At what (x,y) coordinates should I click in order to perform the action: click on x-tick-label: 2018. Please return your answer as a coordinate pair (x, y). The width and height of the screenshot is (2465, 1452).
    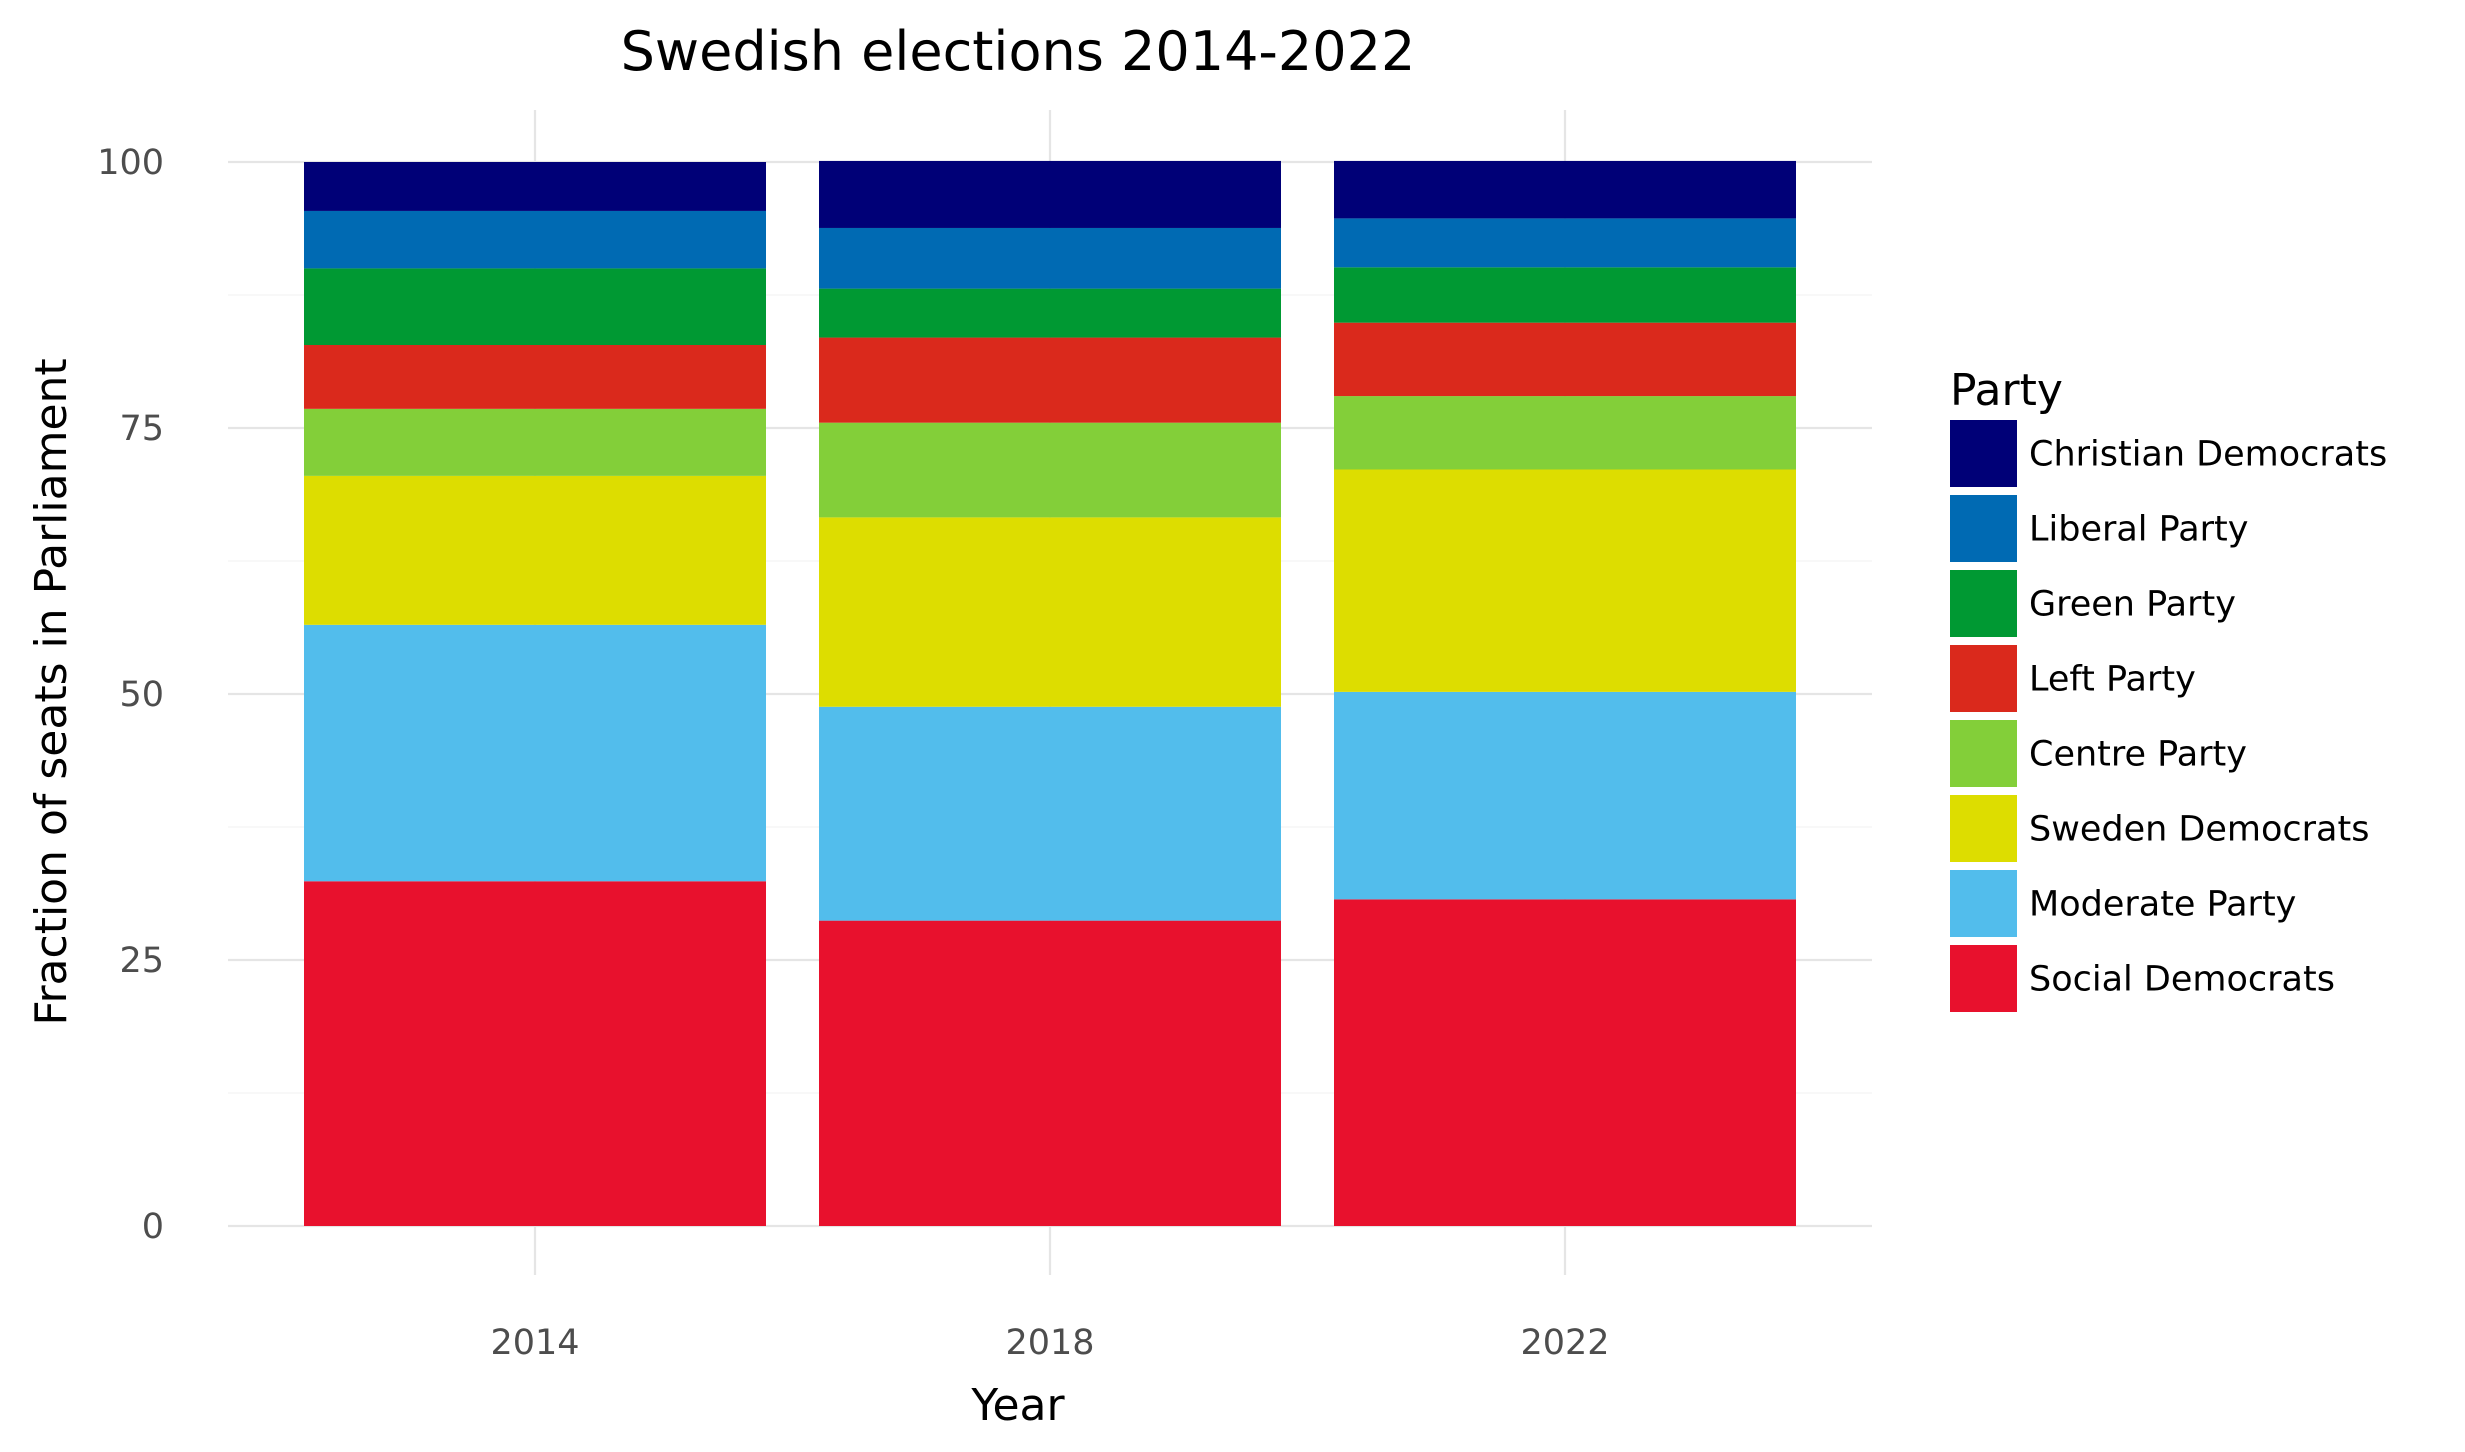
    Looking at the image, I should click on (1049, 1343).